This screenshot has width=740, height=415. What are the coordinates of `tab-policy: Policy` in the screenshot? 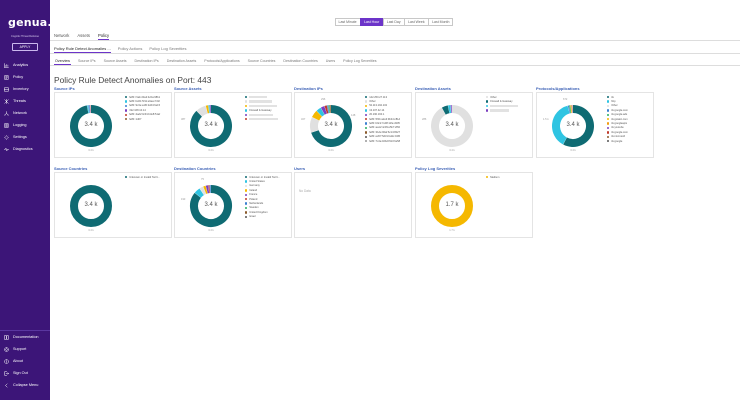 It's located at (103, 36).